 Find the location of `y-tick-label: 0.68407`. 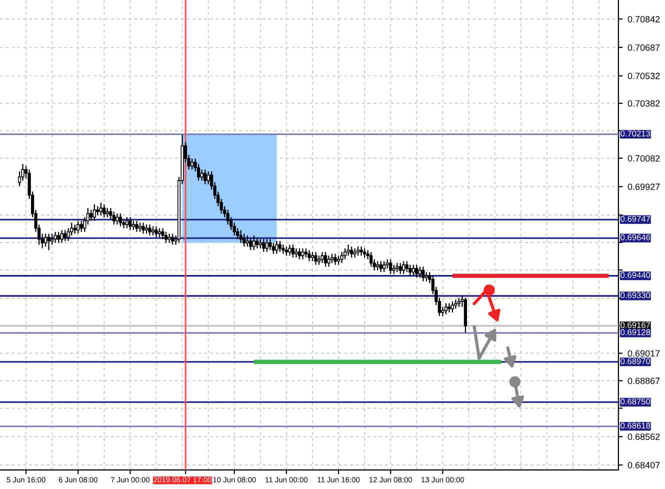

y-tick-label: 0.68407 is located at coordinates (644, 465).